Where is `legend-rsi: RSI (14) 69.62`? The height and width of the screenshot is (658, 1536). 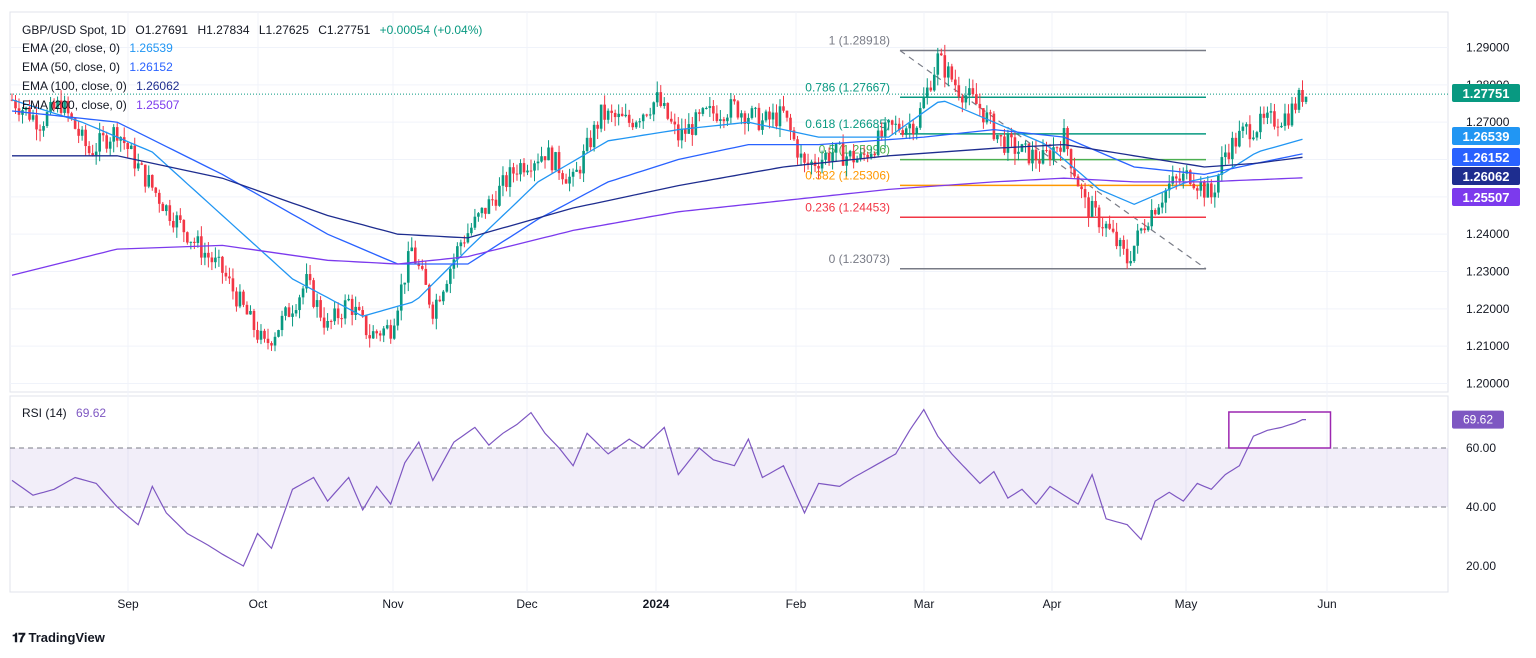 legend-rsi: RSI (14) 69.62 is located at coordinates (67, 413).